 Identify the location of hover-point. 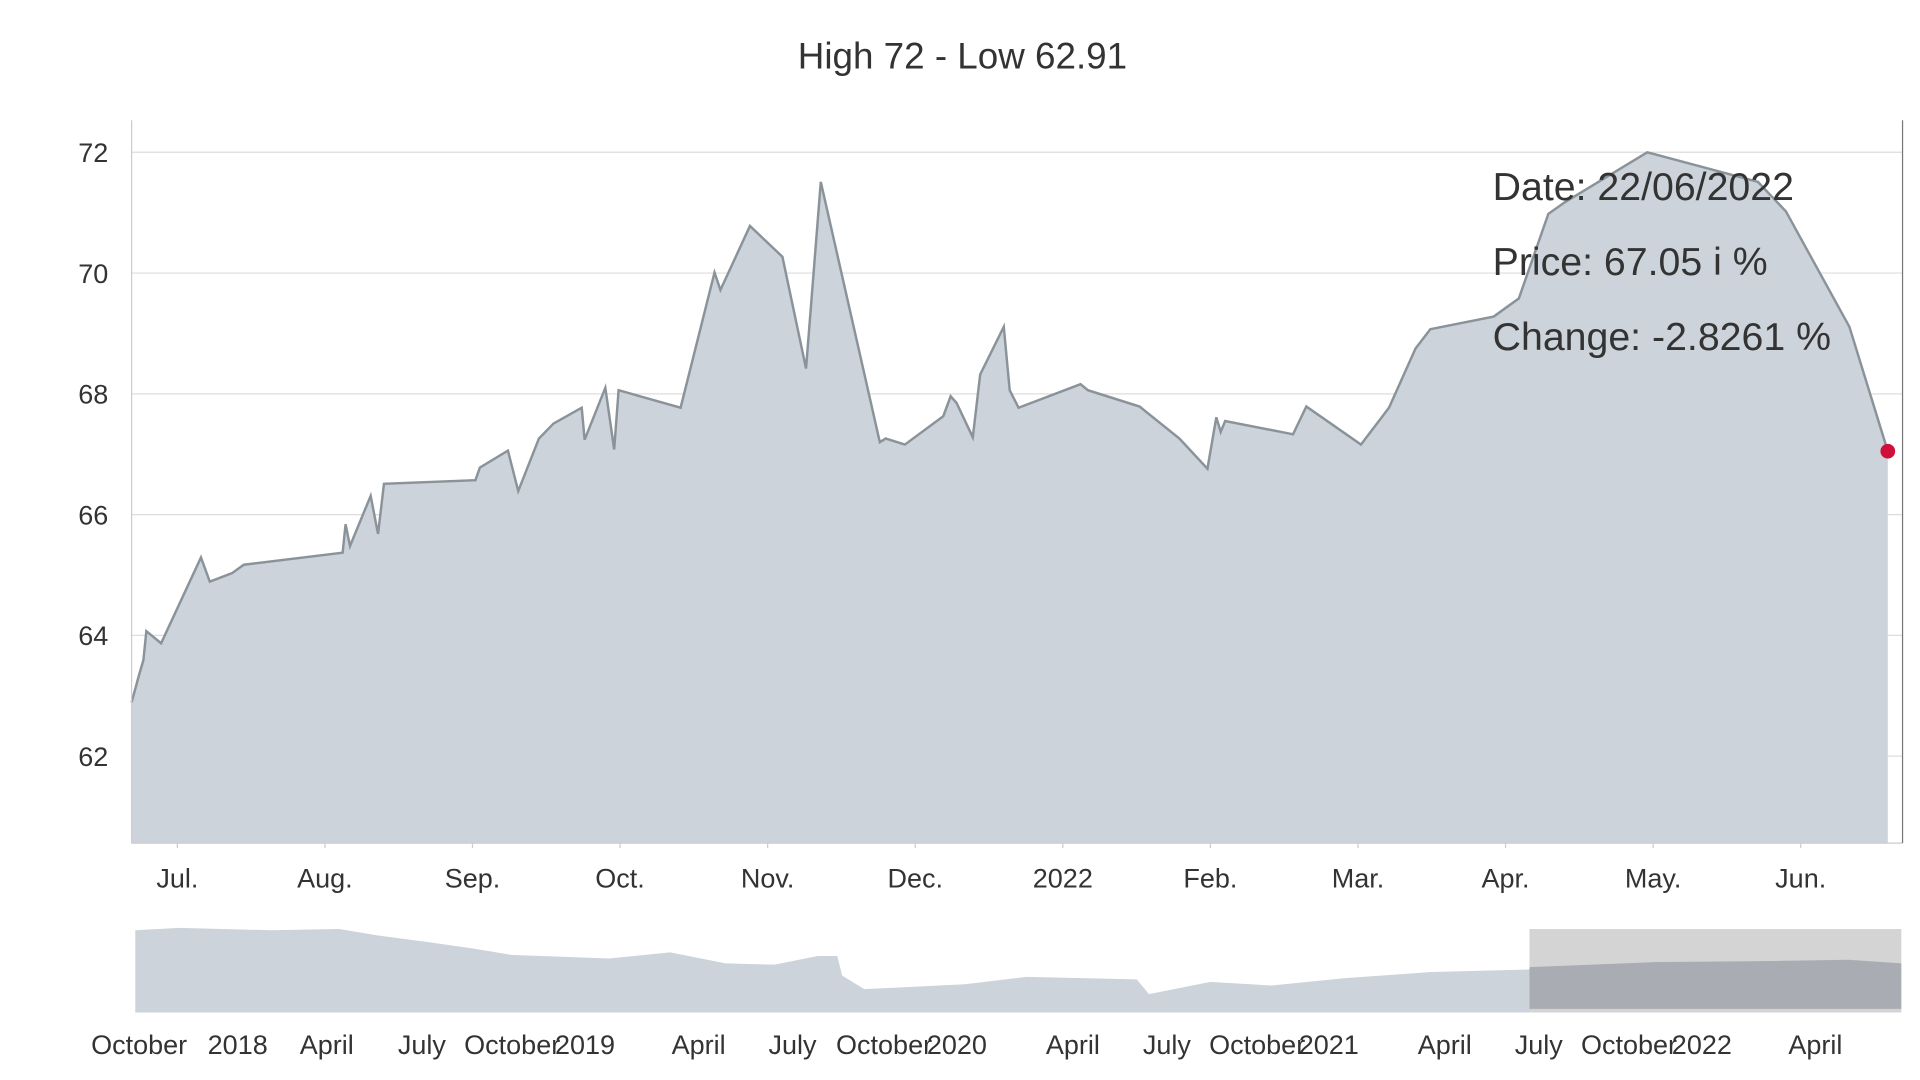
(1888, 451).